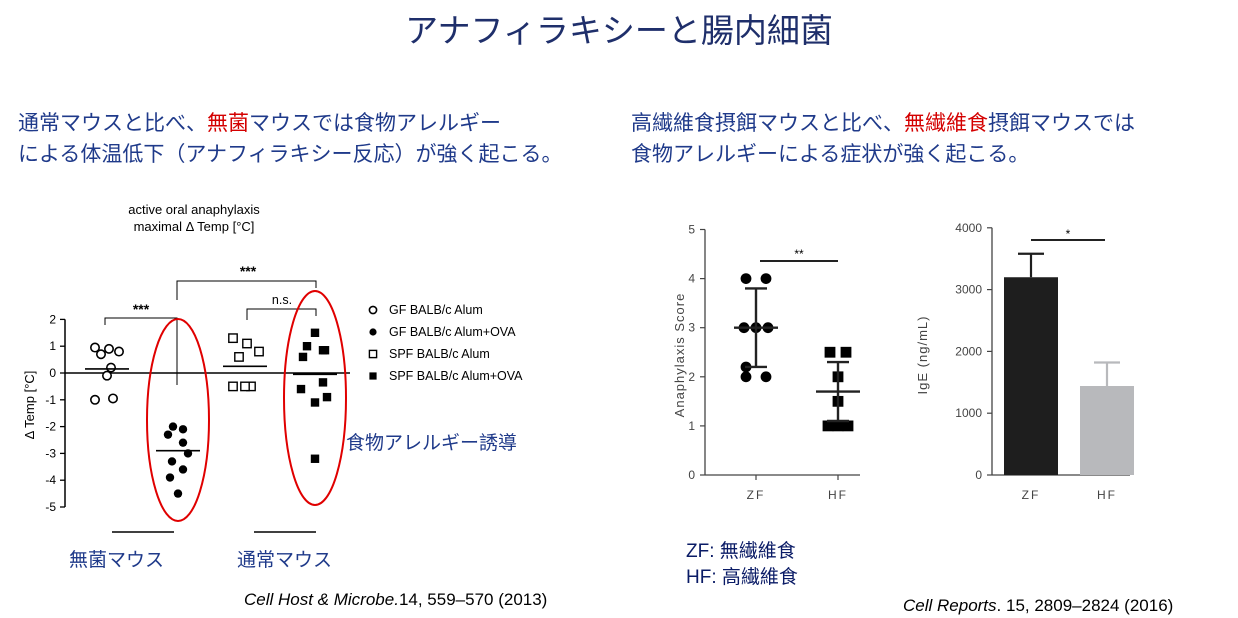 This screenshot has width=1238, height=618. I want to click on chart1-ytick-label: 1, so click(52, 346).